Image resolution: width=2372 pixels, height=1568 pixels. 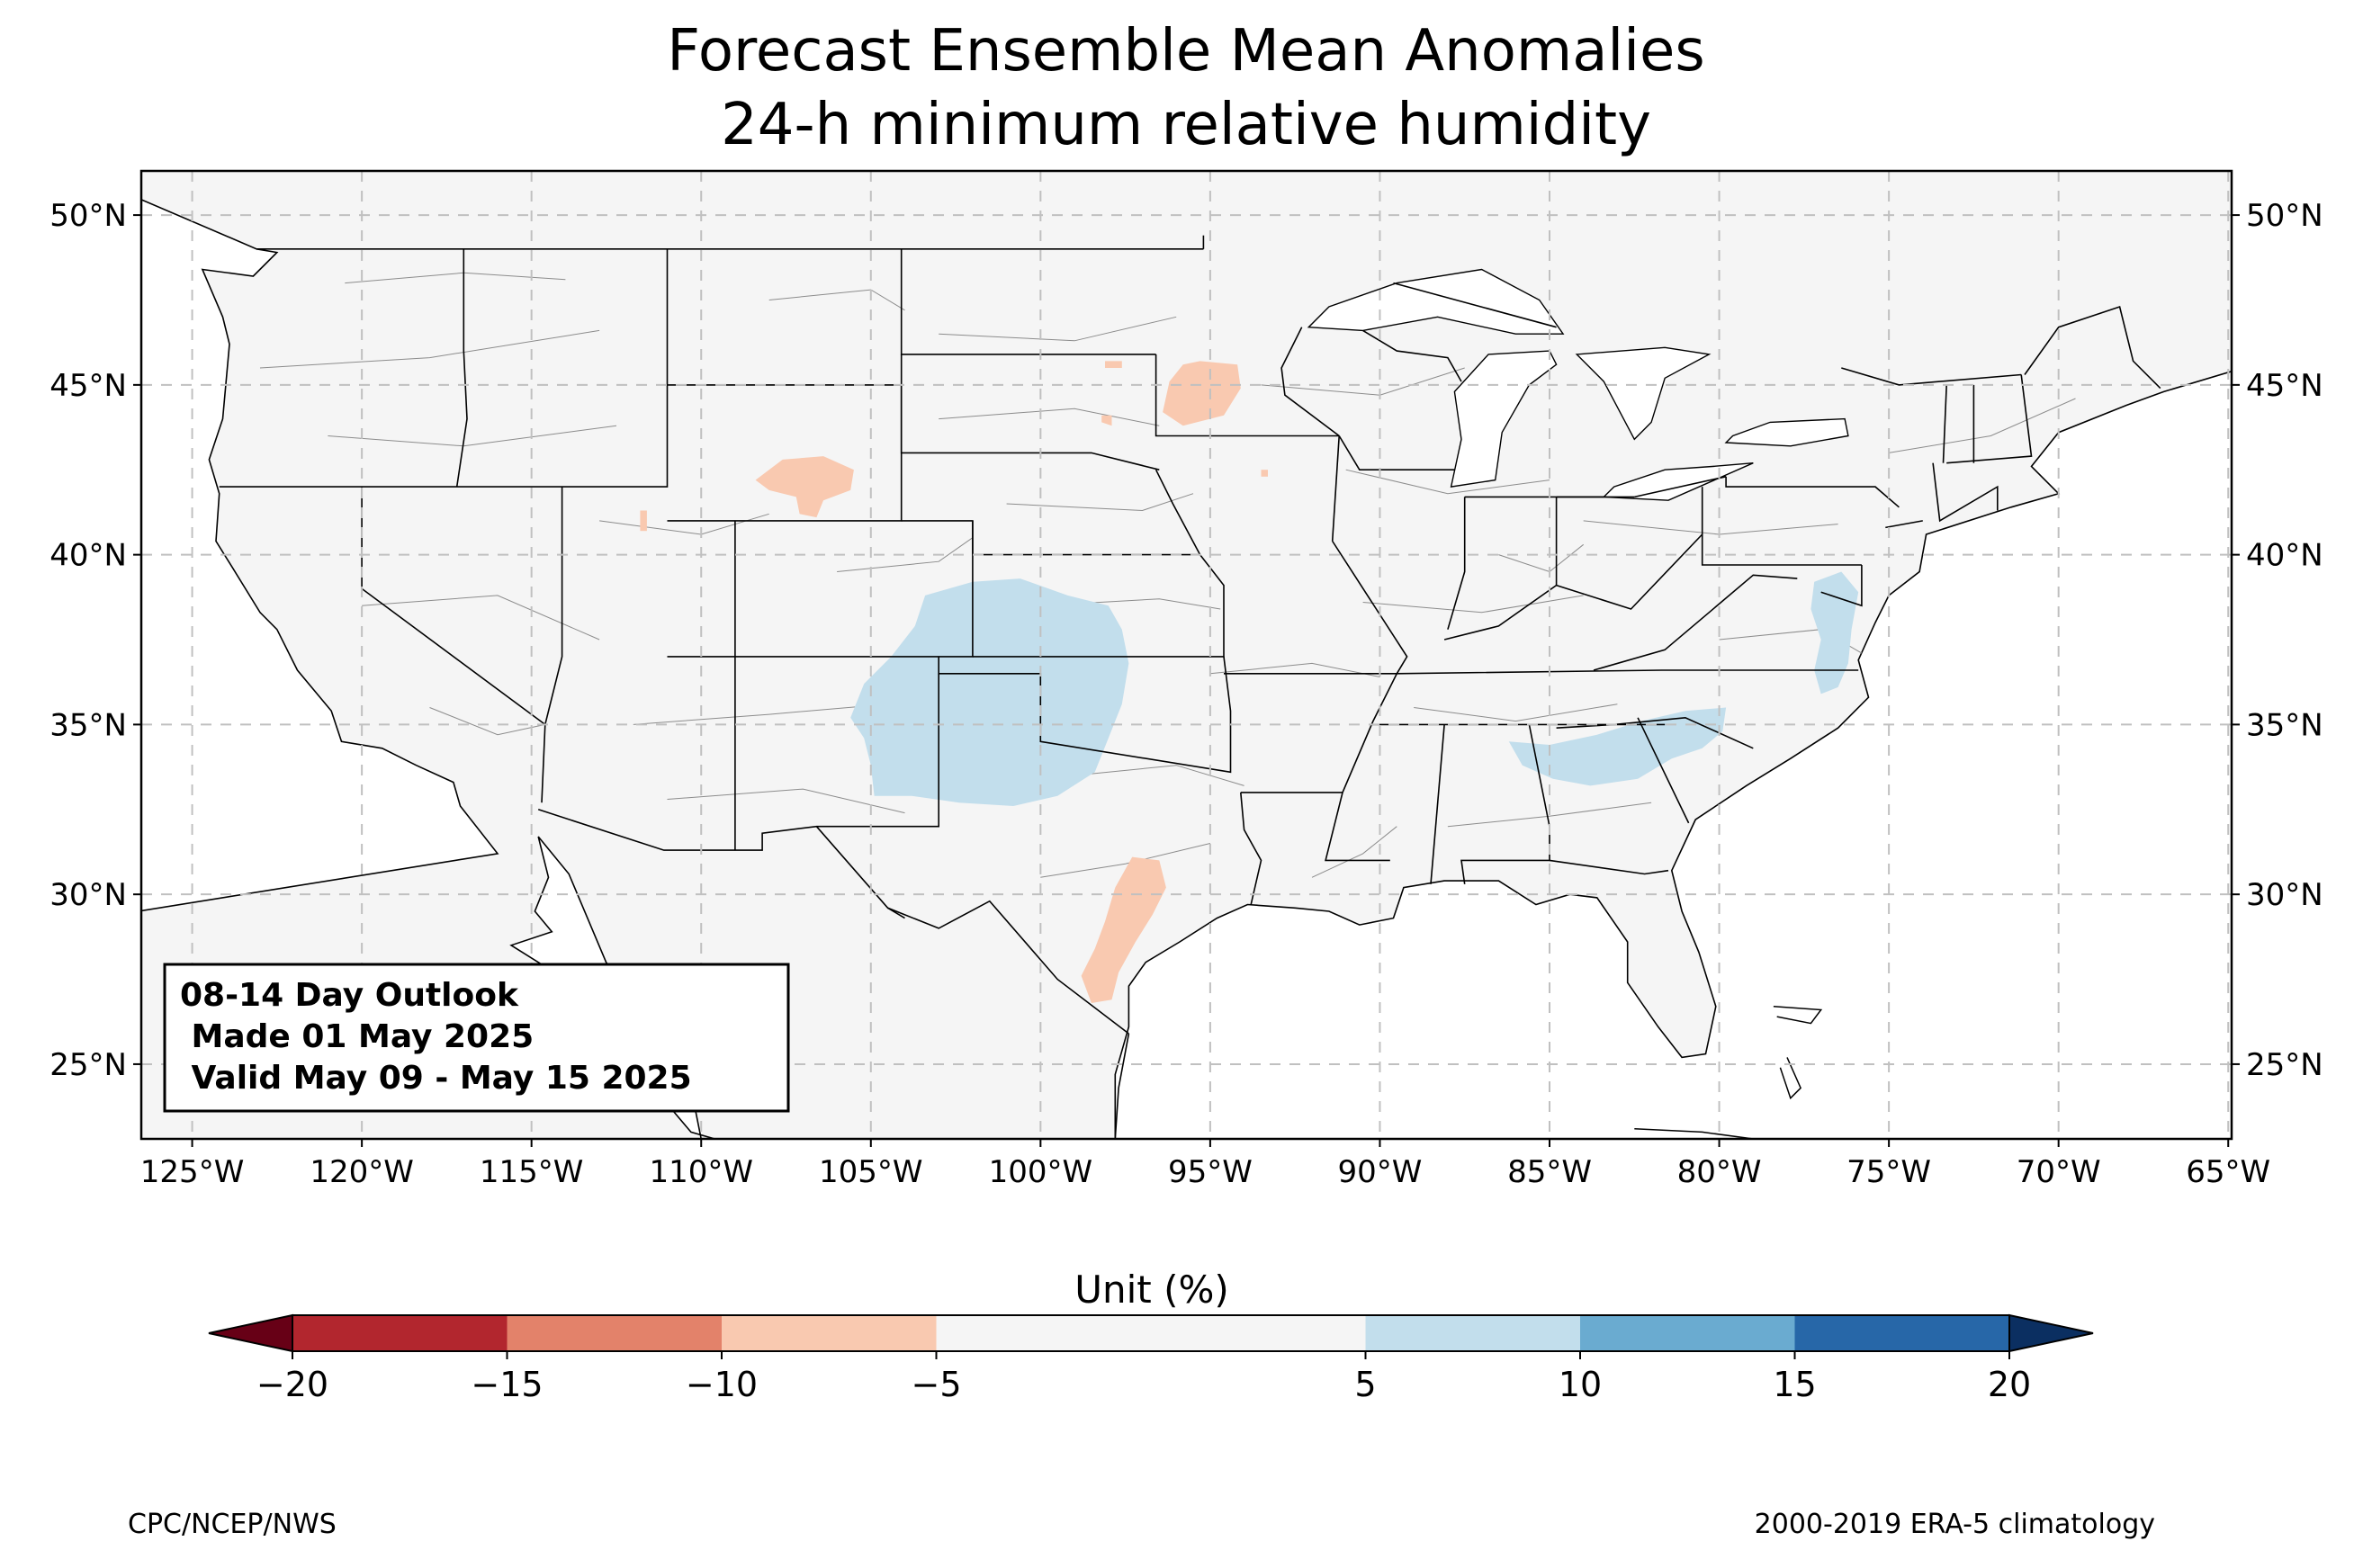 I want to click on longitude-tick-label: 65°W, so click(x=2228, y=1172).